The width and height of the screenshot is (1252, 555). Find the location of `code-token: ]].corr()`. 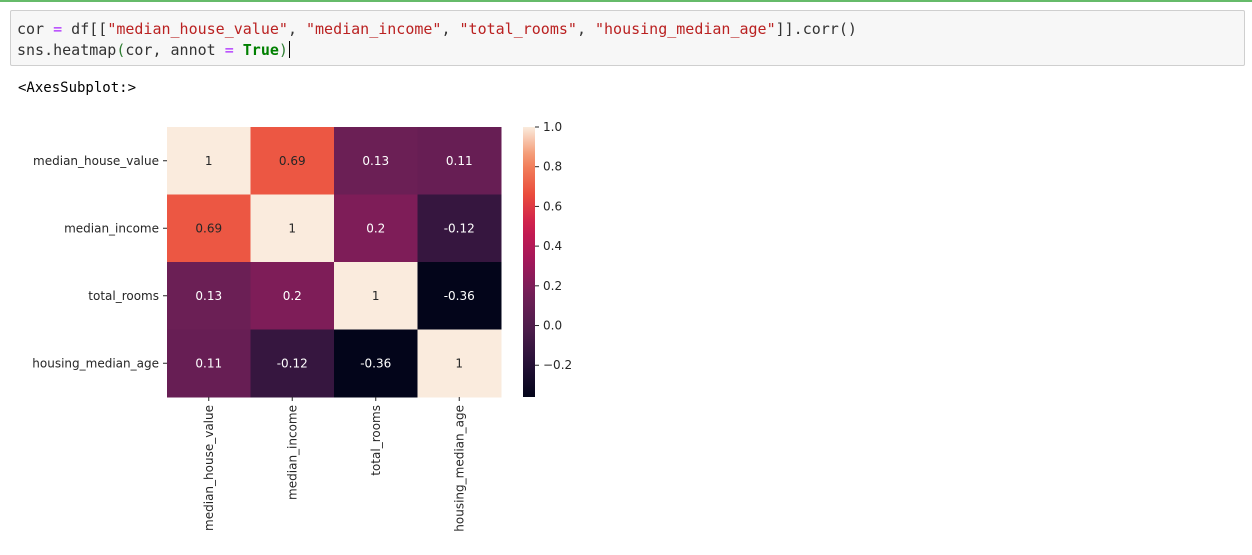

code-token: ]].corr() is located at coordinates (816, 29).